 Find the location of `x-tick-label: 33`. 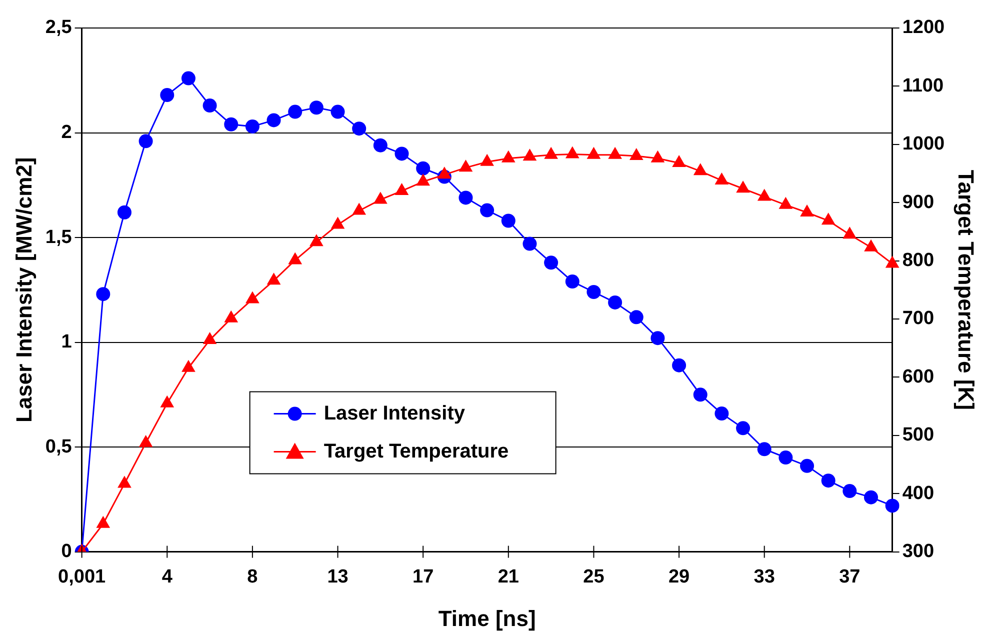

x-tick-label: 33 is located at coordinates (764, 577).